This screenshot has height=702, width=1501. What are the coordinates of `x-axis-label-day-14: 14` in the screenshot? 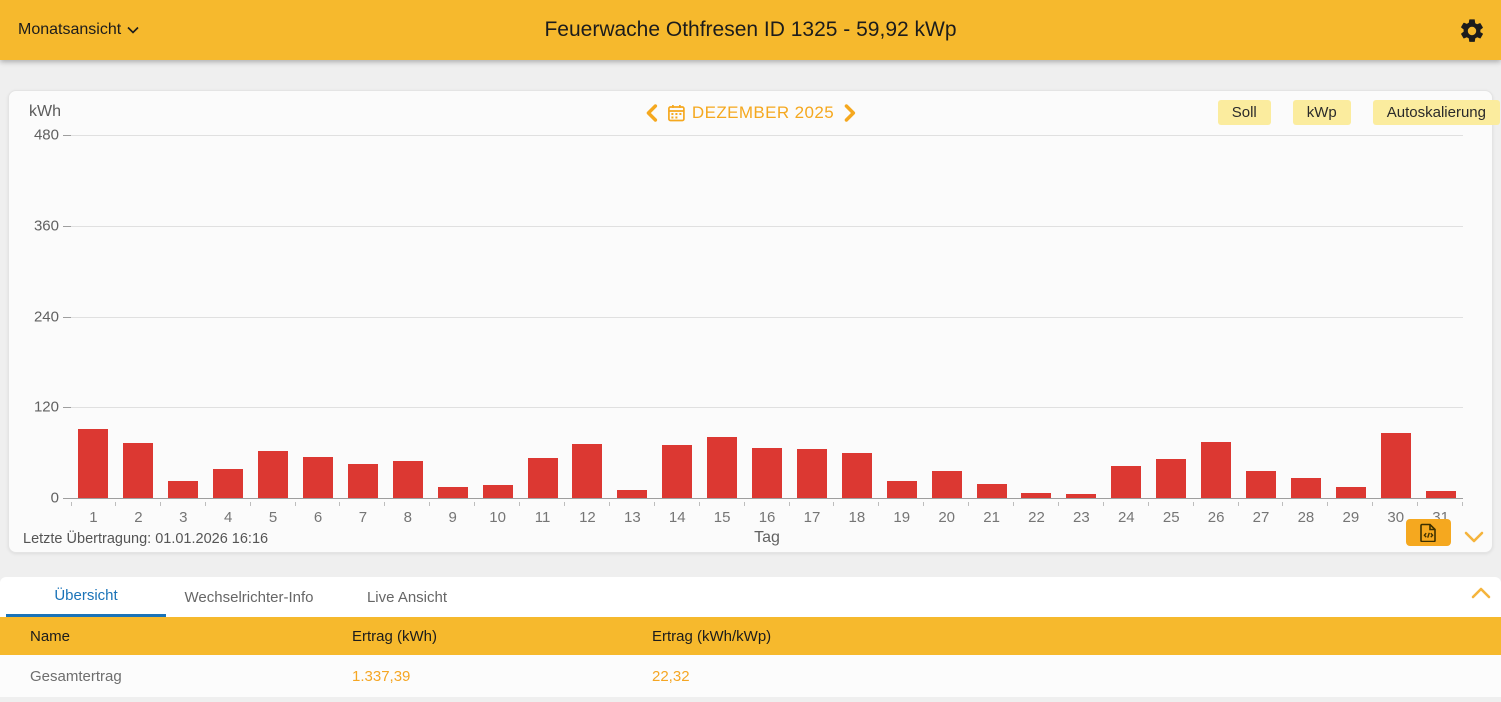 It's located at (677, 514).